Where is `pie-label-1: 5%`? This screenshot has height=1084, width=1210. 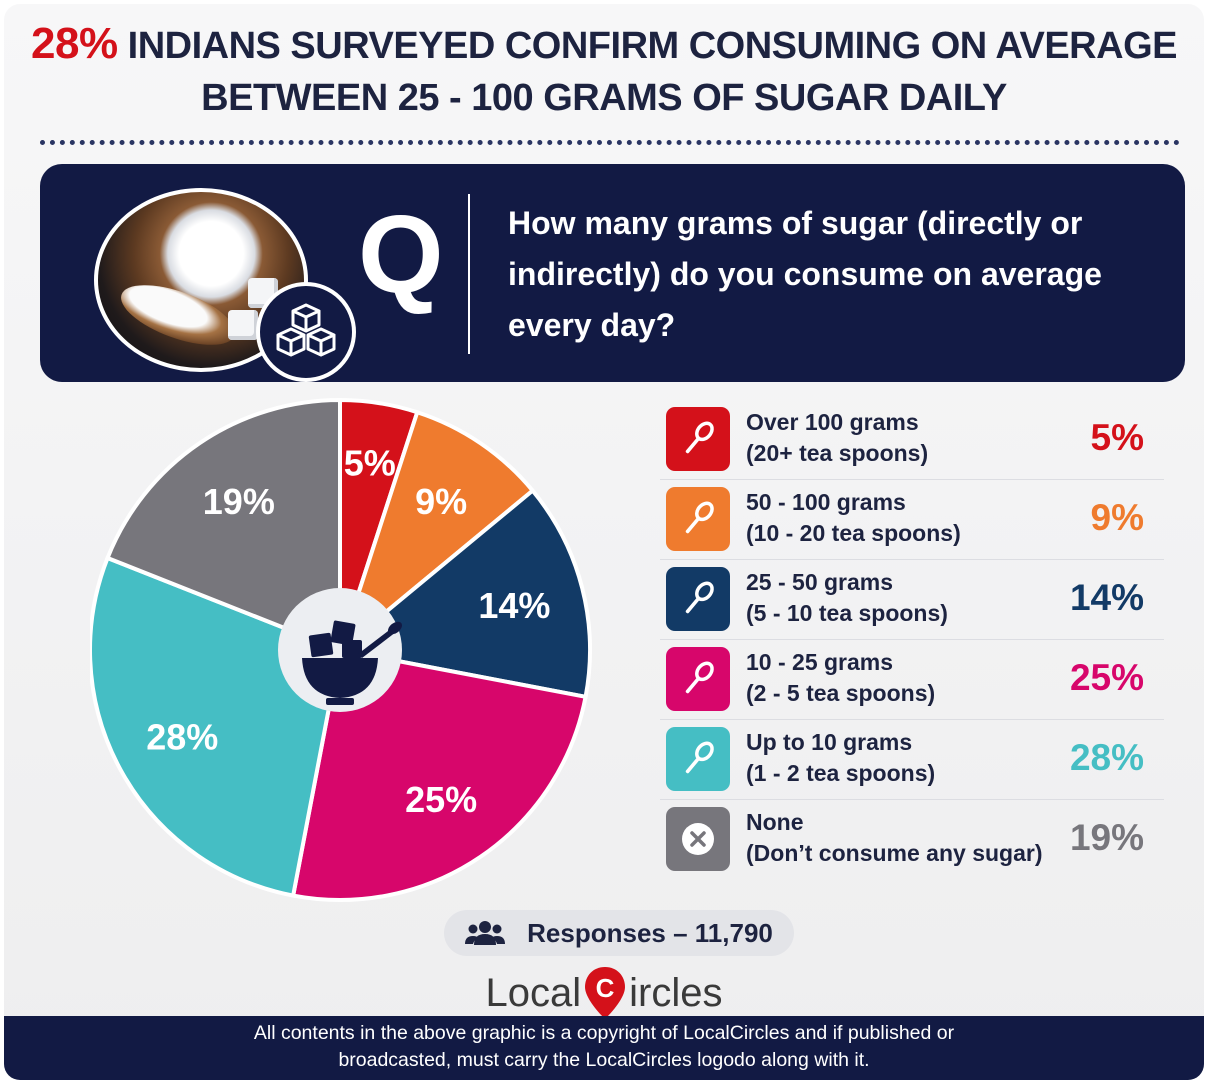
pie-label-1: 5% is located at coordinates (370, 462).